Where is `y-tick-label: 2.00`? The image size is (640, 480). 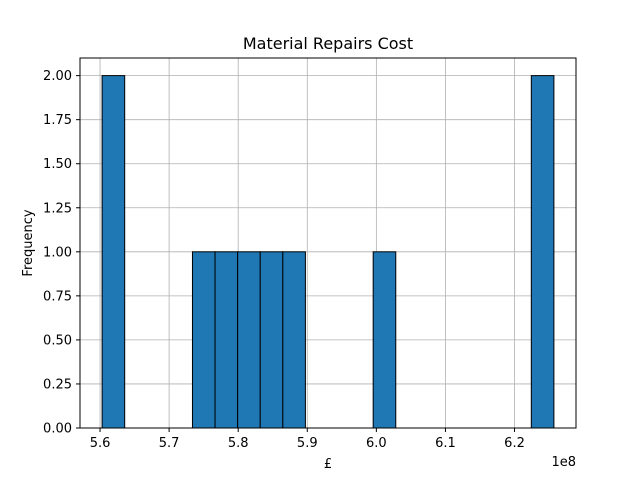 y-tick-label: 2.00 is located at coordinates (57, 76).